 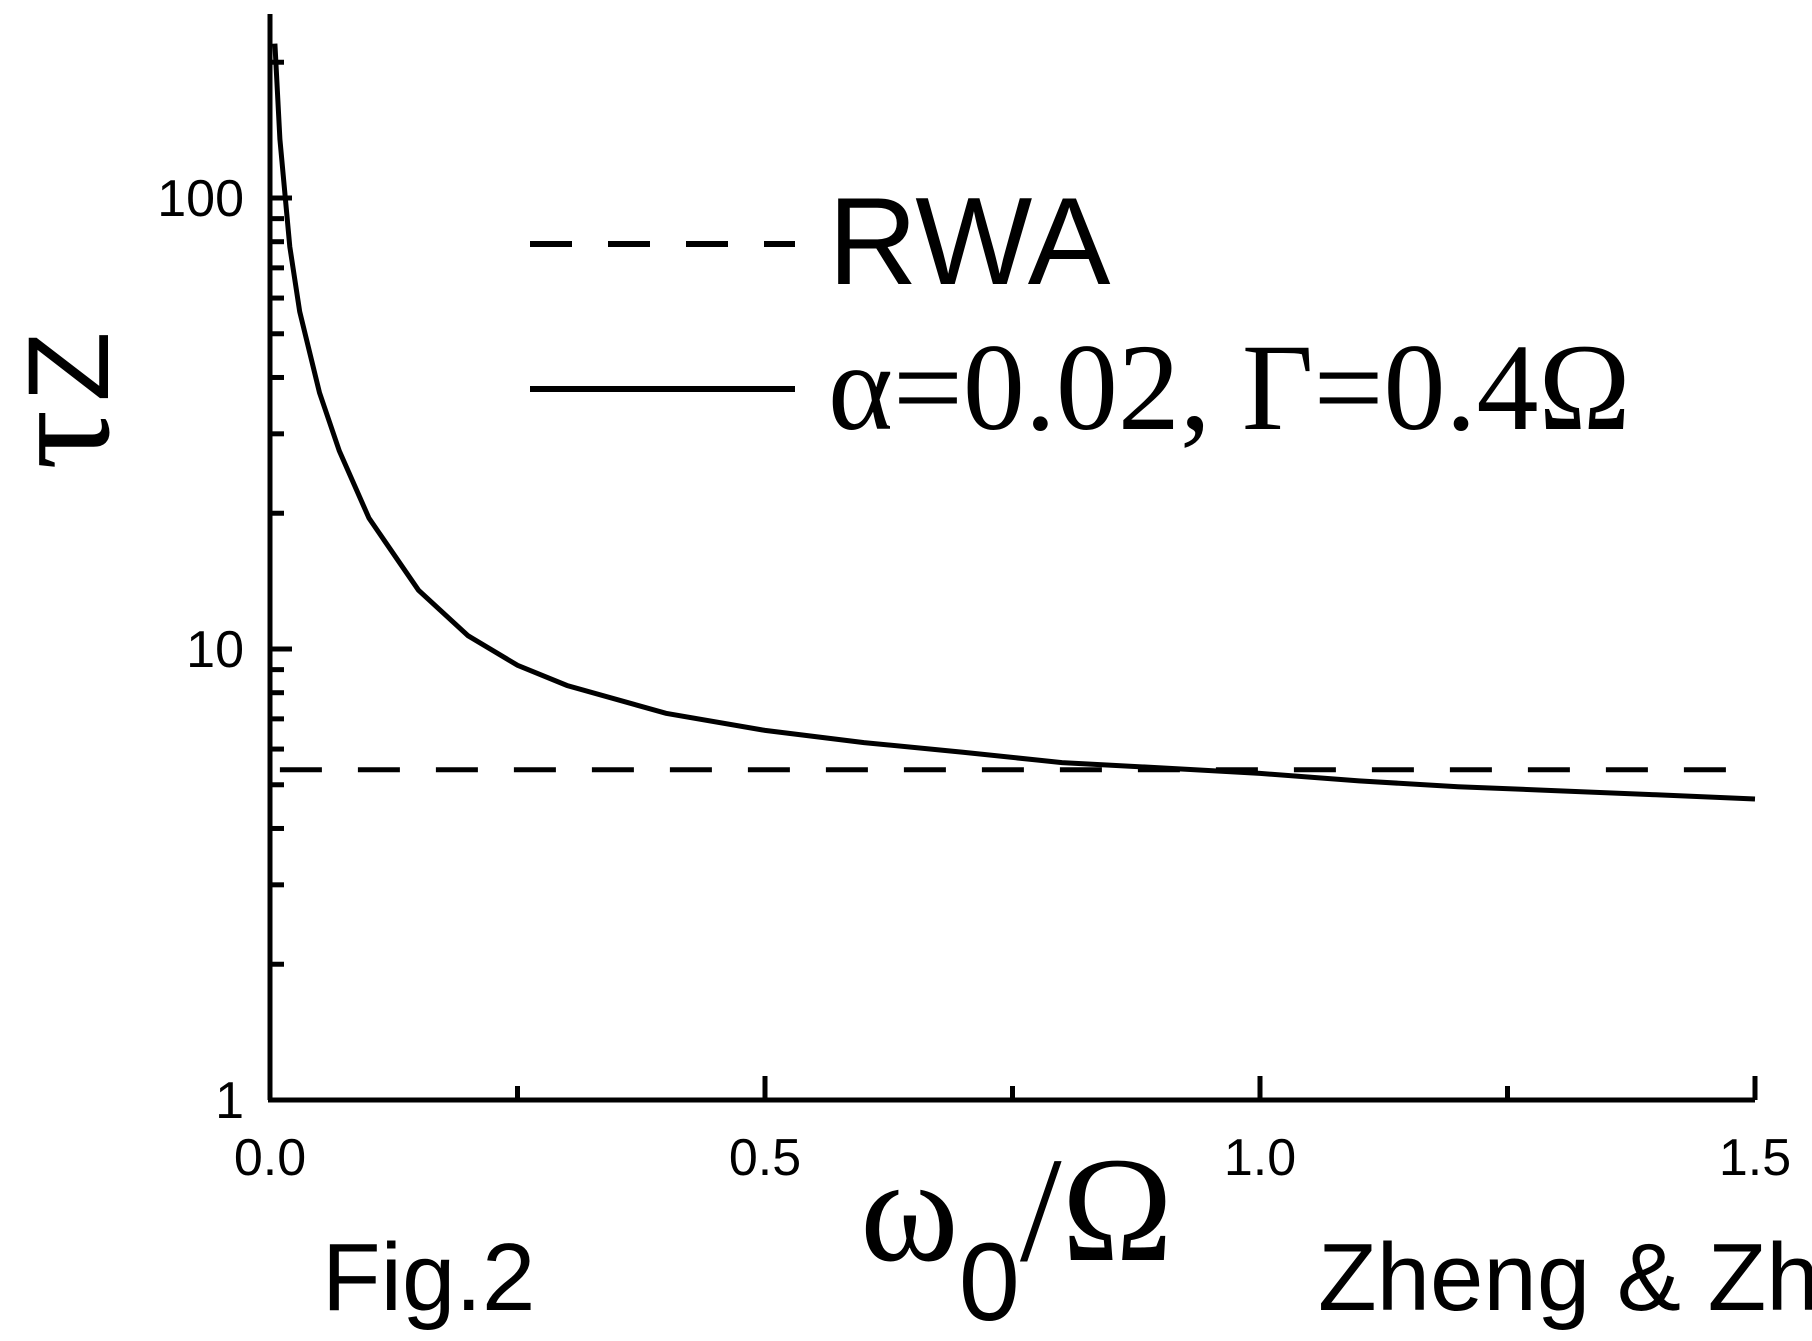 I want to click on x-axis-title: ω0/Ω, so click(x=1016, y=1234).